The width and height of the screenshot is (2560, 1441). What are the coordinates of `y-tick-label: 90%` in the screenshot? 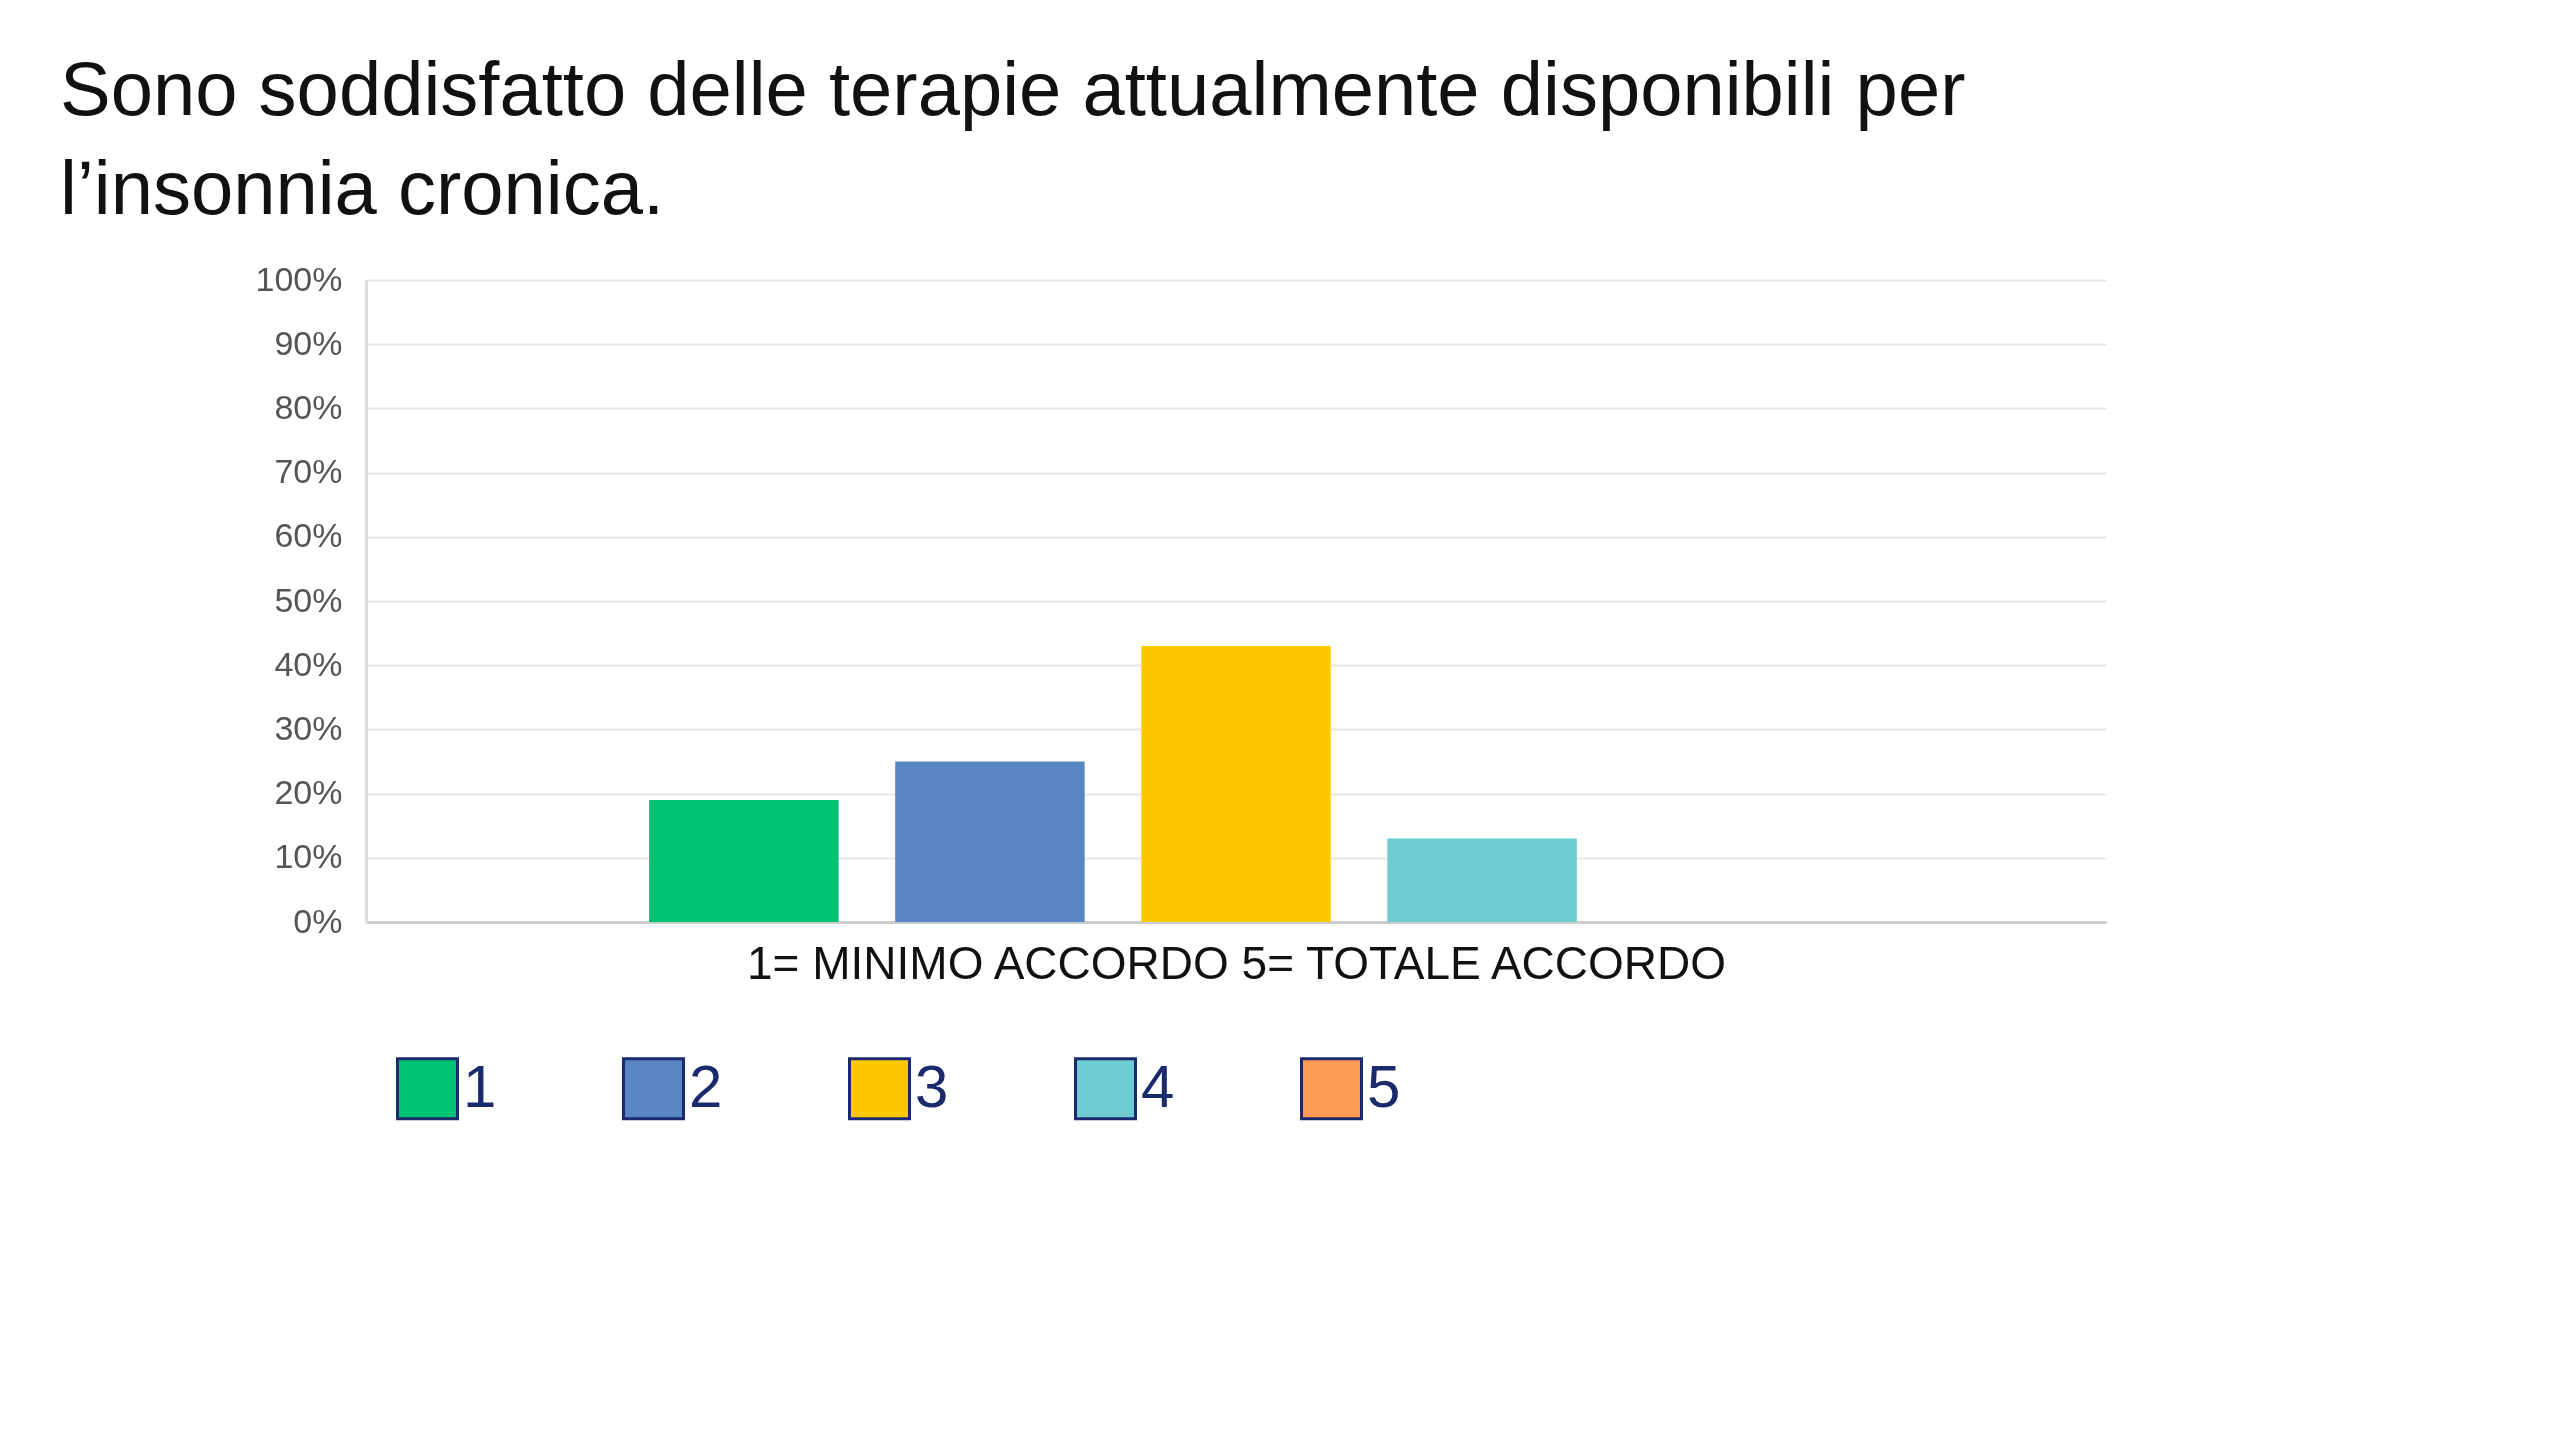 It's located at (308, 342).